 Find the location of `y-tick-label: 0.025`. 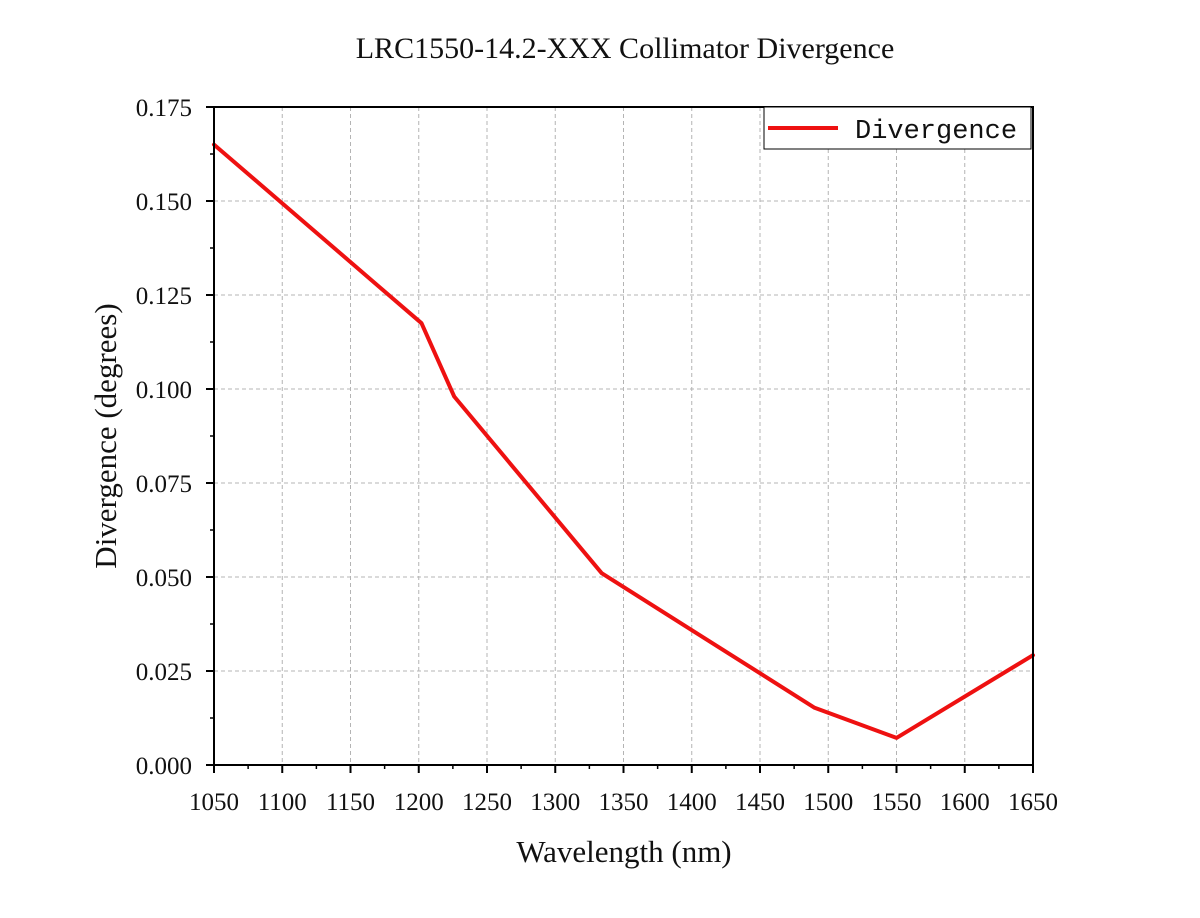

y-tick-label: 0.025 is located at coordinates (164, 672).